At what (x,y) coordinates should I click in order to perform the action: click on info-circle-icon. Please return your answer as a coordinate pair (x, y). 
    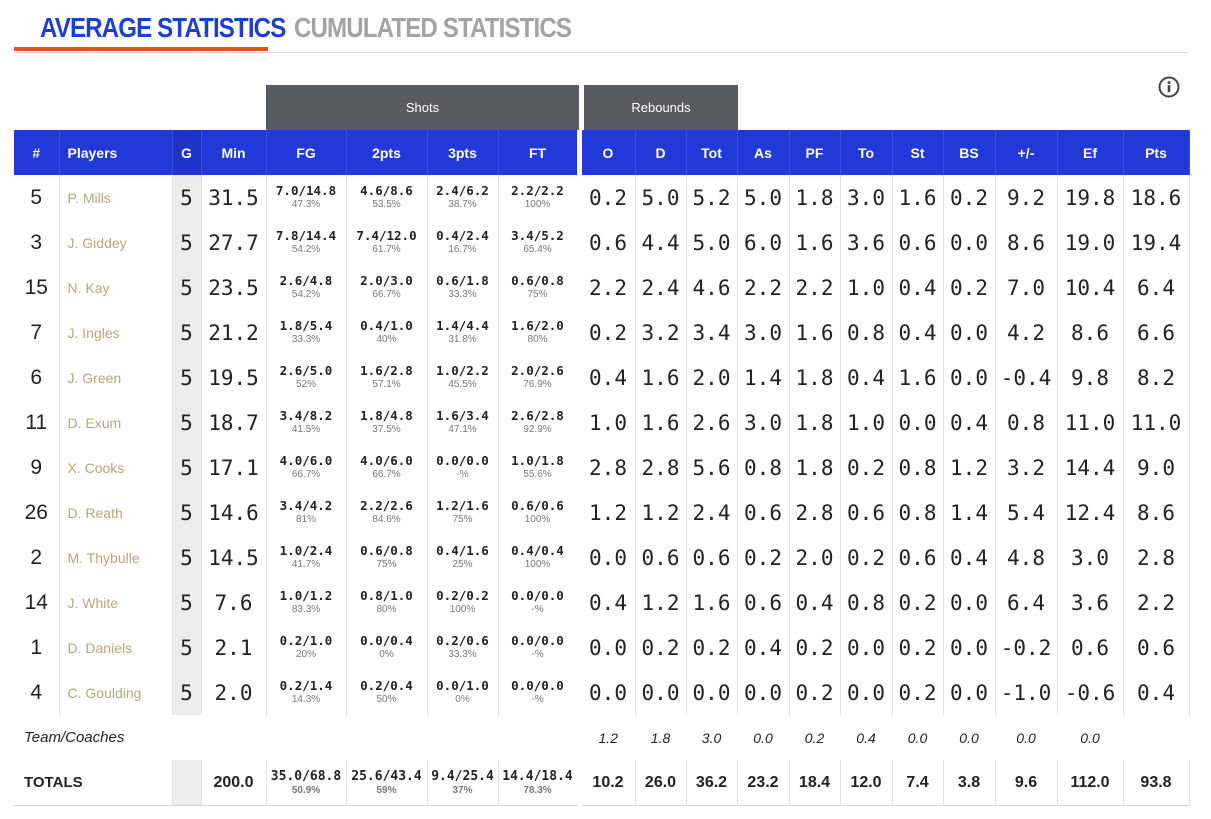
    Looking at the image, I should click on (1169, 87).